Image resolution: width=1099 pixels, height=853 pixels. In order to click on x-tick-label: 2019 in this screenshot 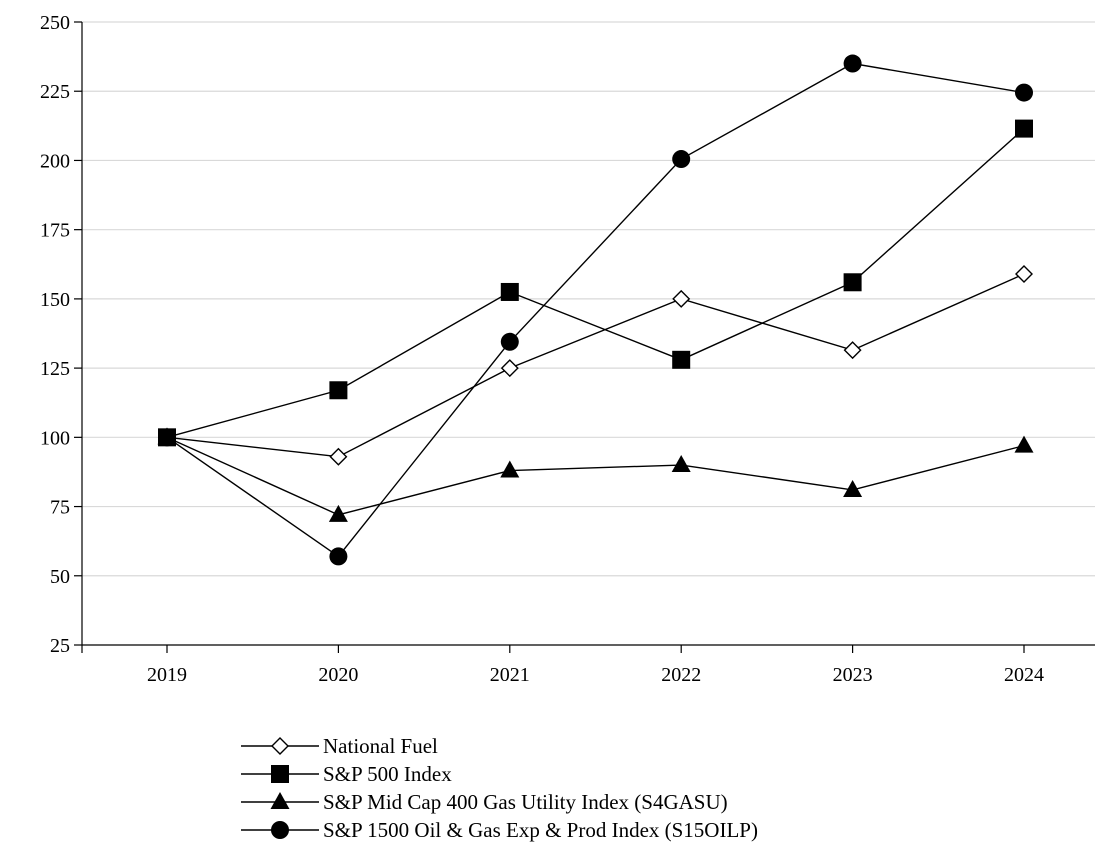, I will do `click(167, 675)`.